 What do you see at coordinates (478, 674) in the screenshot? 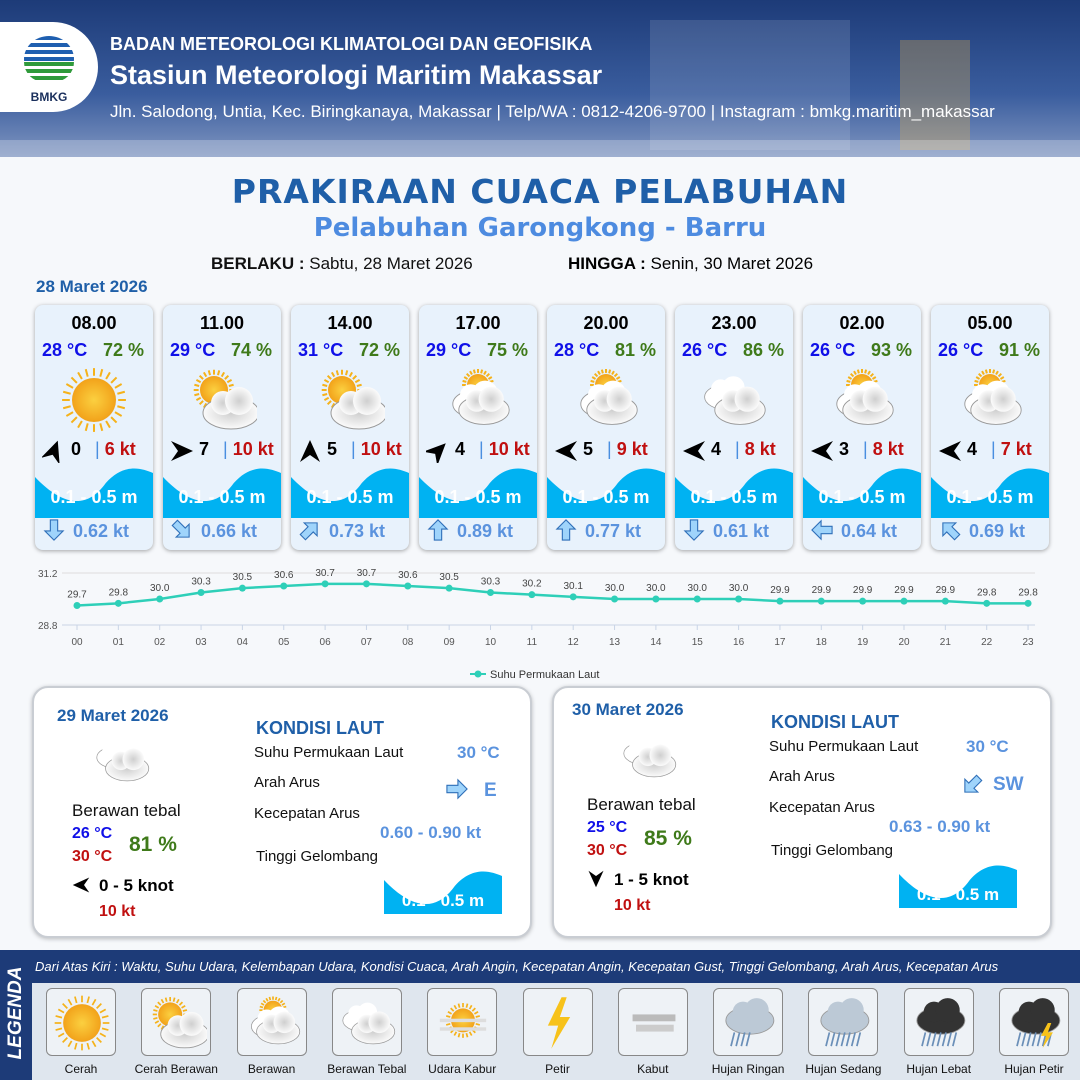
I see `legend-marker` at bounding box center [478, 674].